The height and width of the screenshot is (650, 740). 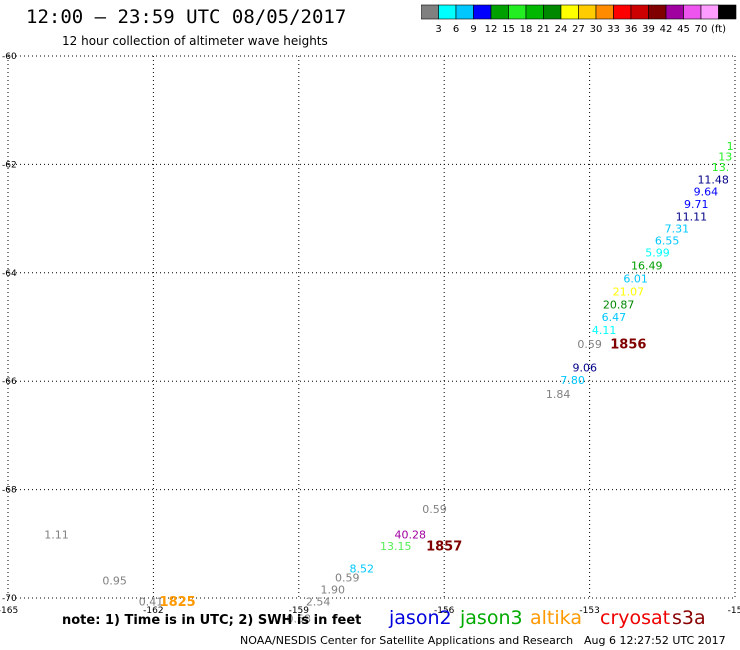 What do you see at coordinates (648, 29) in the screenshot?
I see `colorbar-label: 39` at bounding box center [648, 29].